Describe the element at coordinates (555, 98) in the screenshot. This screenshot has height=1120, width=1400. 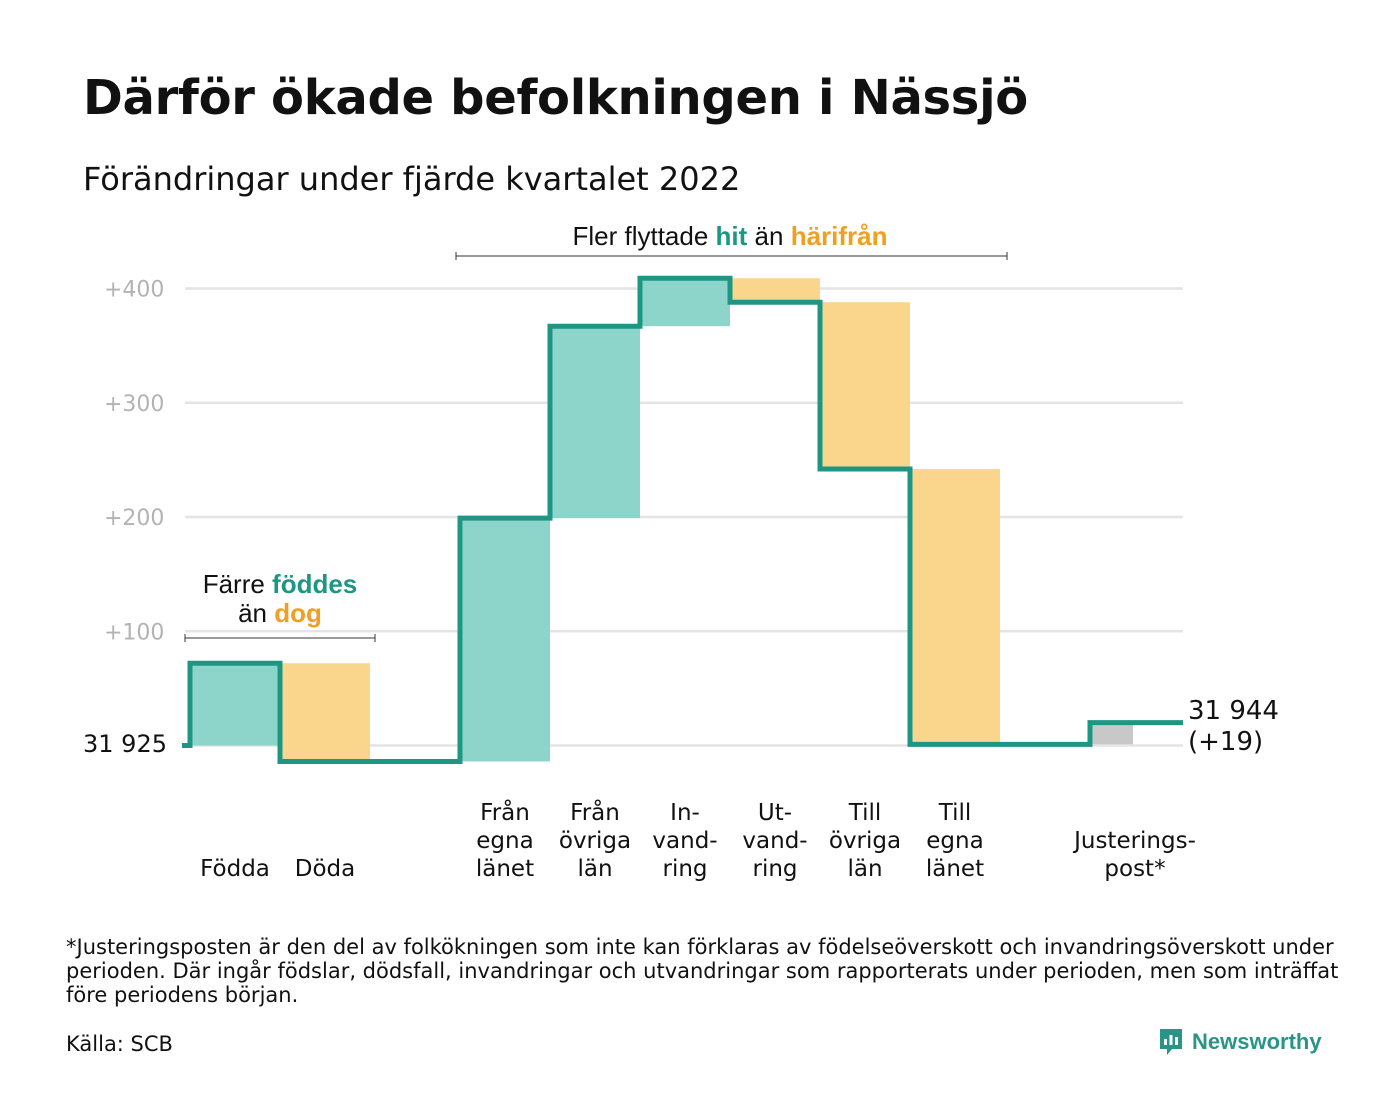
I see `page-title: Därför ökade befolkningen i Nässjö` at that location.